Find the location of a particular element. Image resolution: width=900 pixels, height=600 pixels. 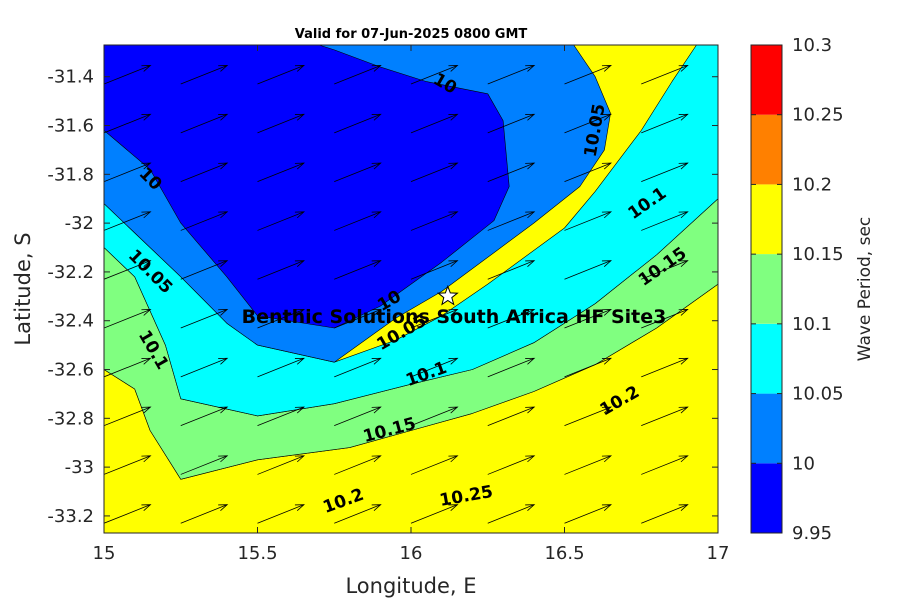

colorbar-frame is located at coordinates (766, 289).